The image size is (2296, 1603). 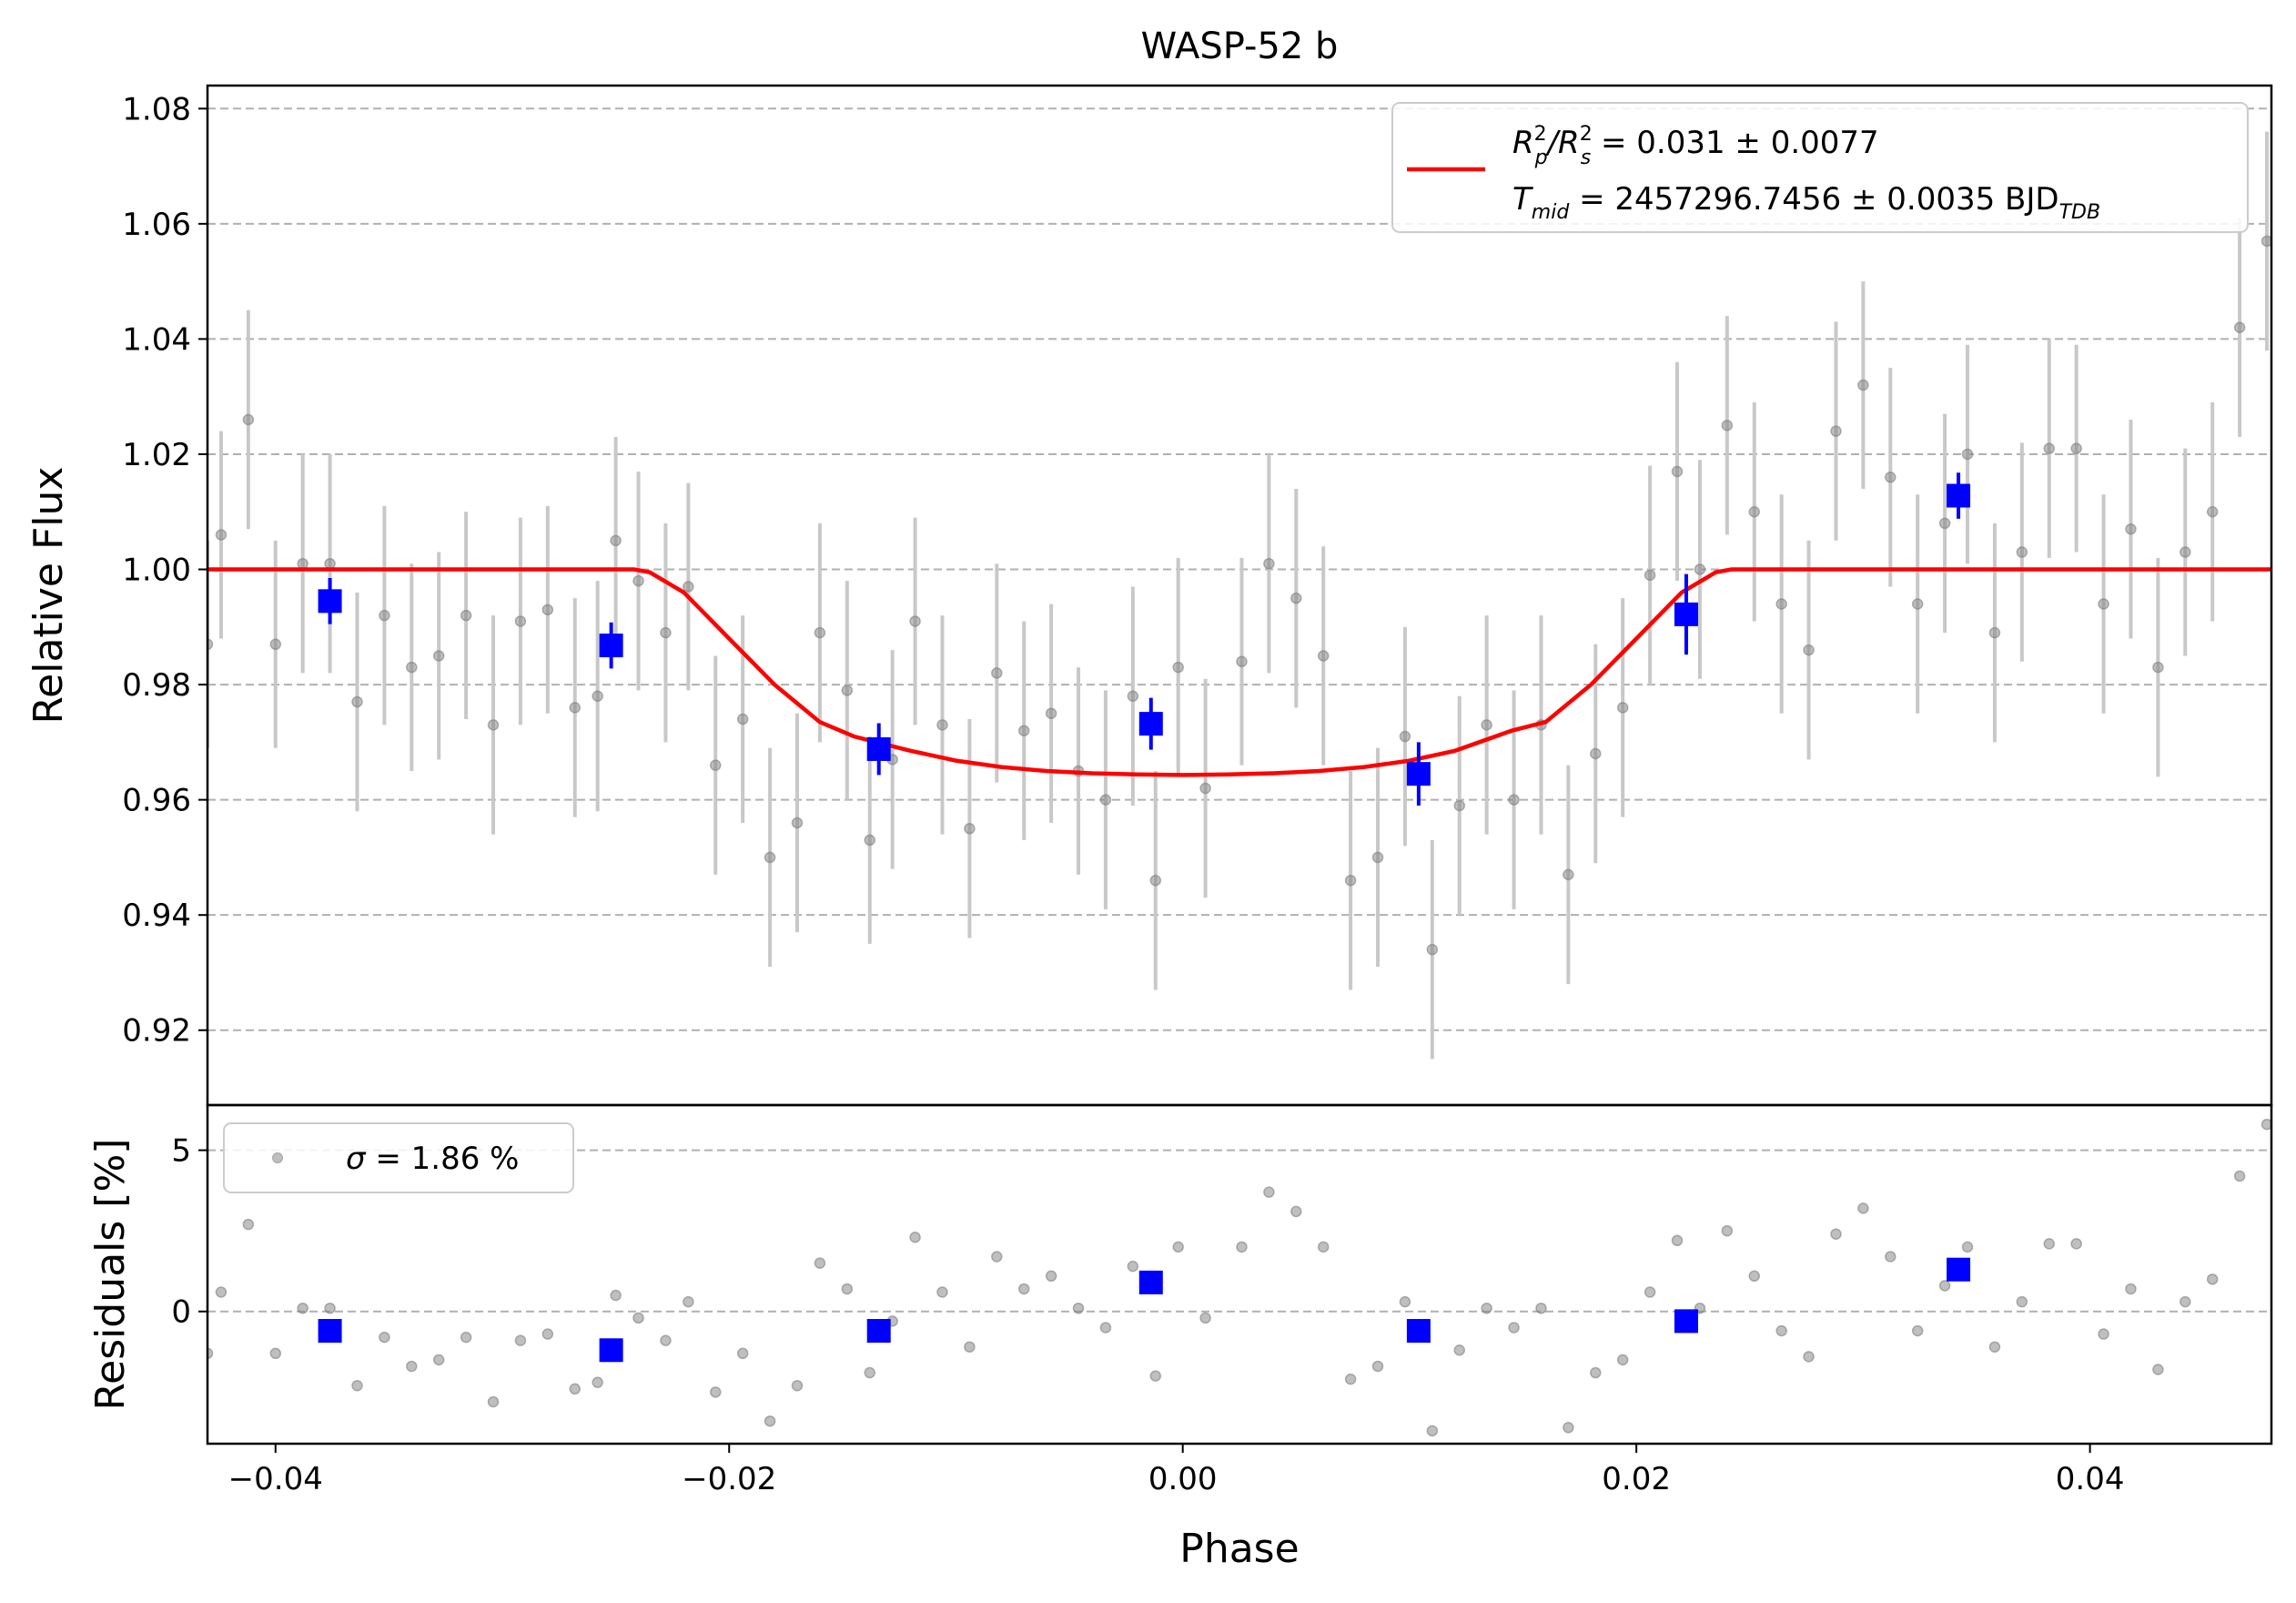 What do you see at coordinates (1240, 46) in the screenshot?
I see `chart-title: WASP-52 b` at bounding box center [1240, 46].